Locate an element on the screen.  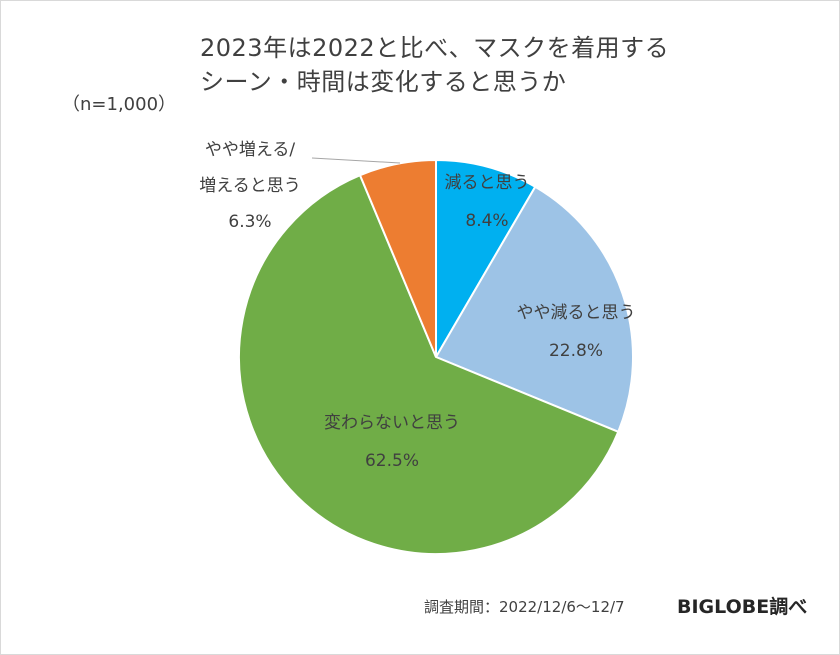
slice-value-label-0: 8.4% is located at coordinates (486, 221).